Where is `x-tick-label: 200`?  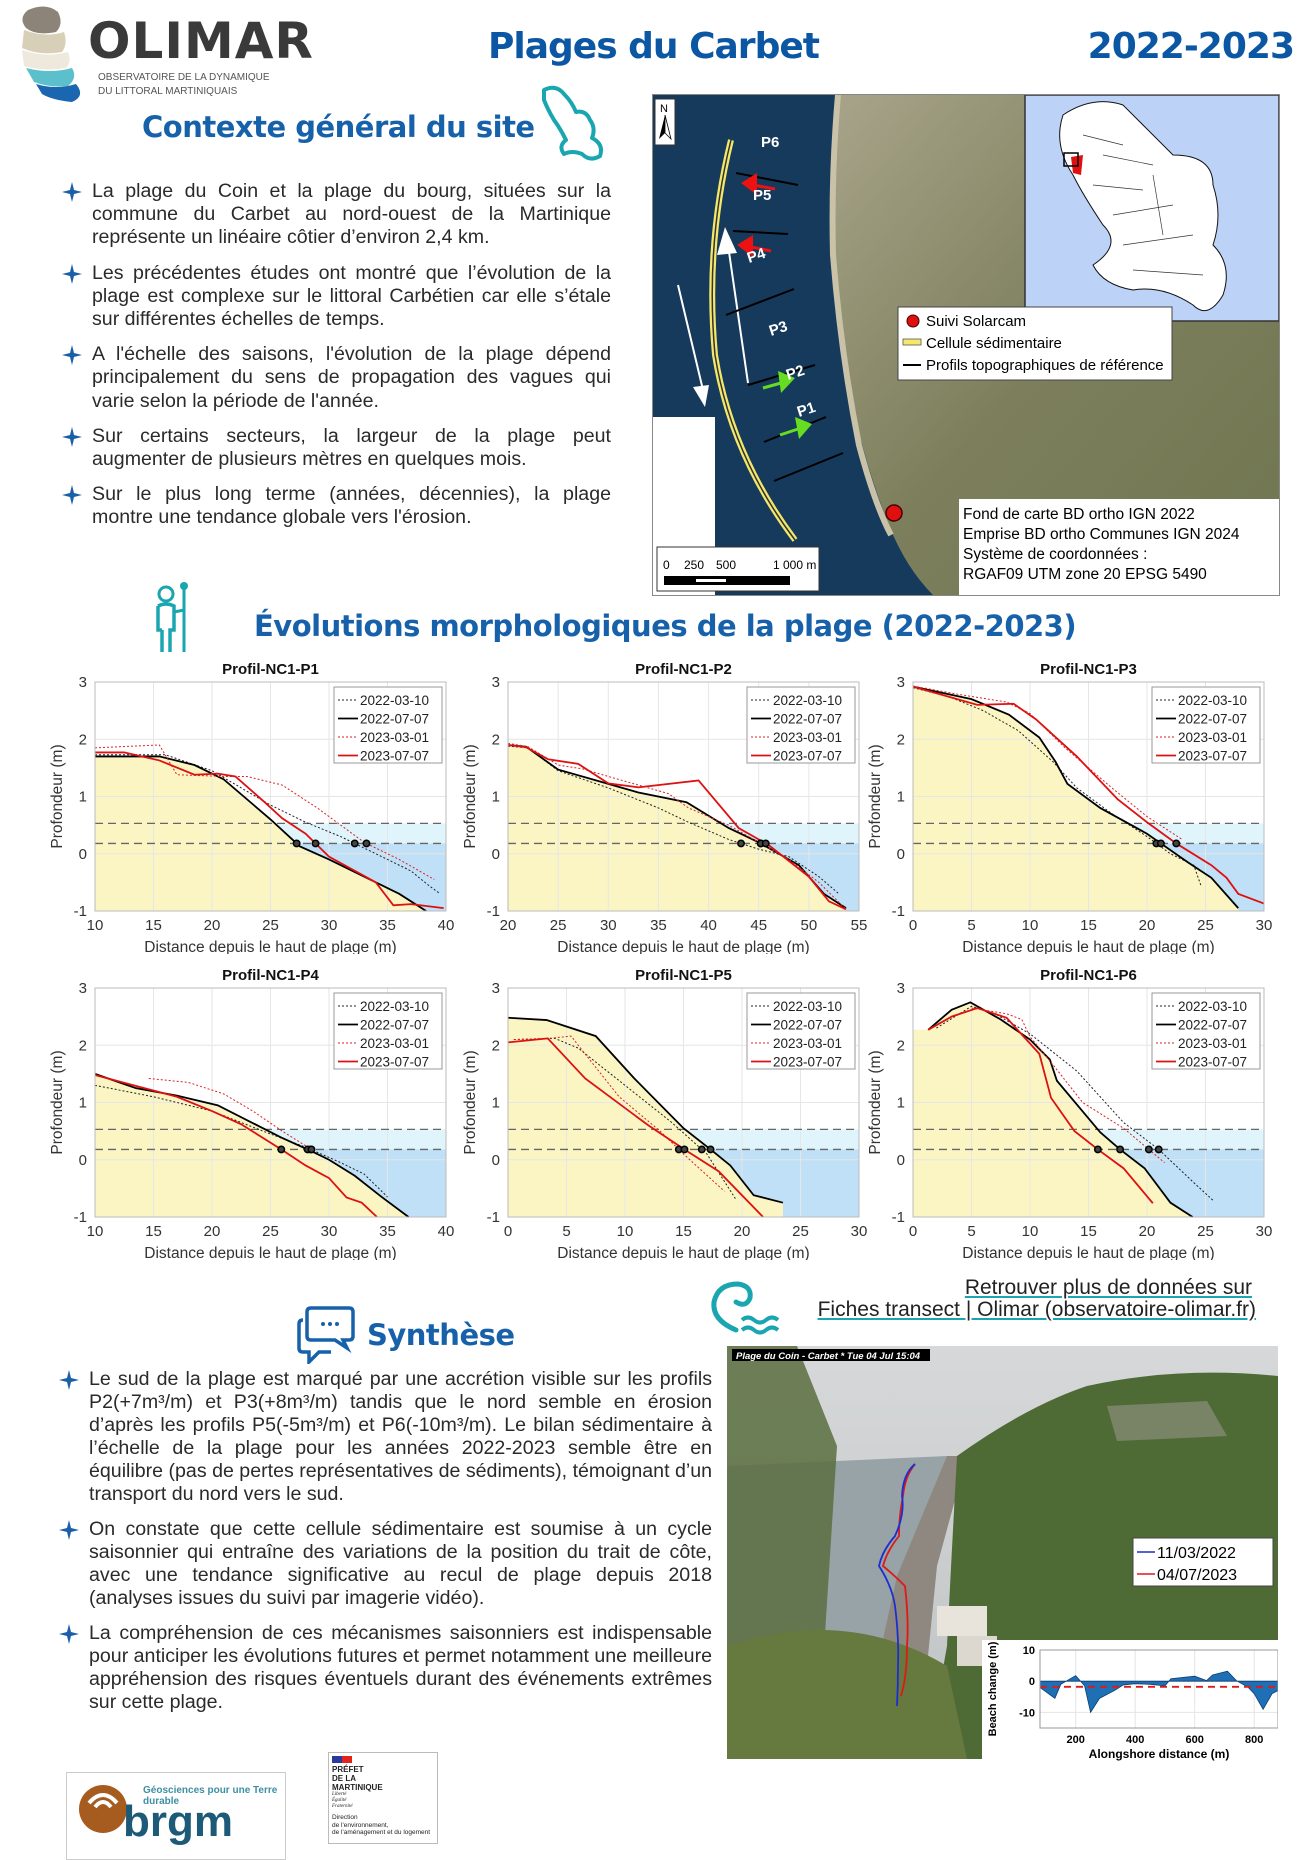 x-tick-label: 200 is located at coordinates (1076, 1740).